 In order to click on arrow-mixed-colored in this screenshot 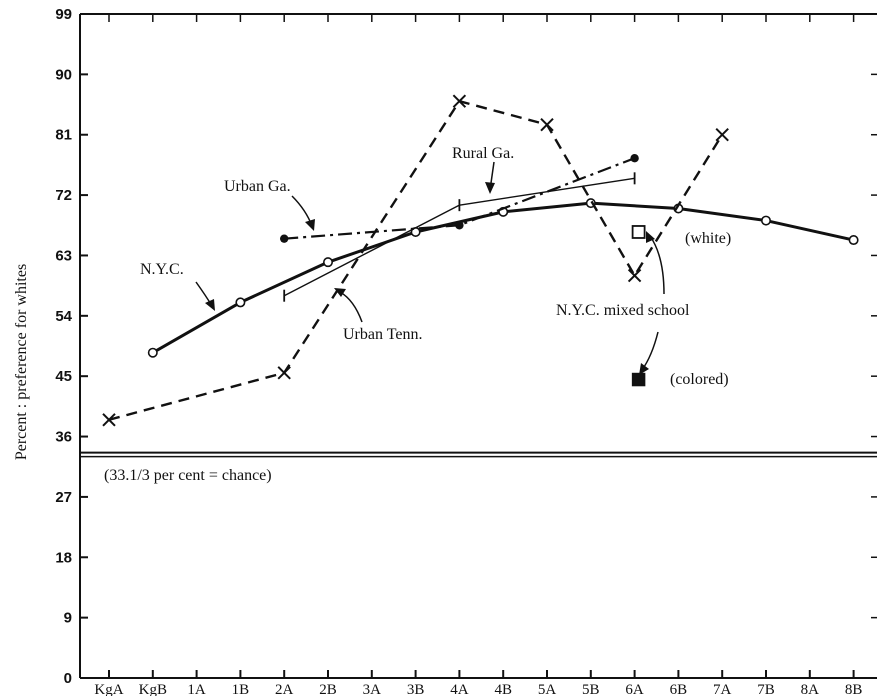, I will do `click(650, 351)`.